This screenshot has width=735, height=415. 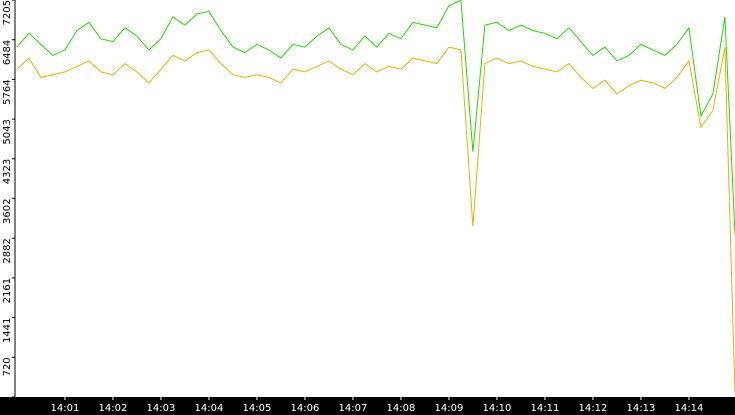 I want to click on x-tick-label: 14:08, so click(x=401, y=408).